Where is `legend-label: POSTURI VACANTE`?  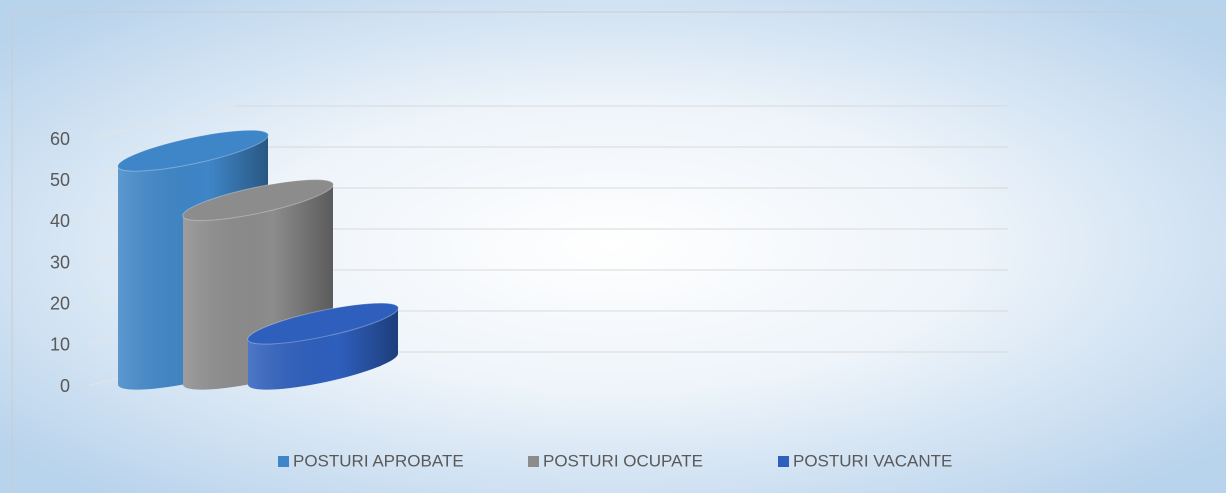 legend-label: POSTURI VACANTE is located at coordinates (872, 460).